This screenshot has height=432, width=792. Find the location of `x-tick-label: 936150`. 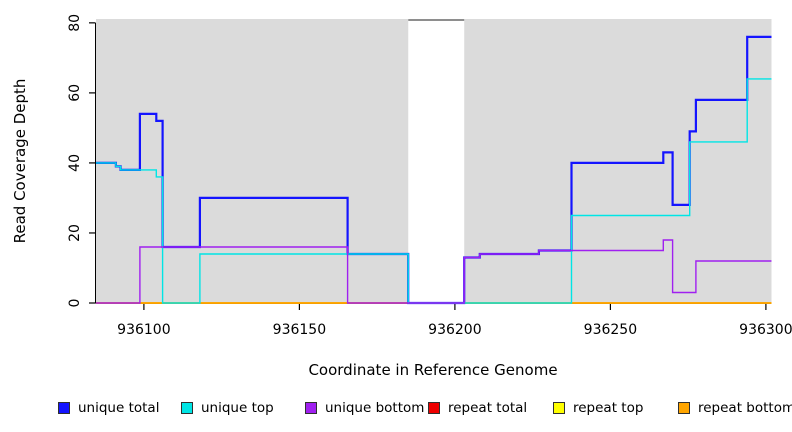

x-tick-label: 936150 is located at coordinates (299, 330).